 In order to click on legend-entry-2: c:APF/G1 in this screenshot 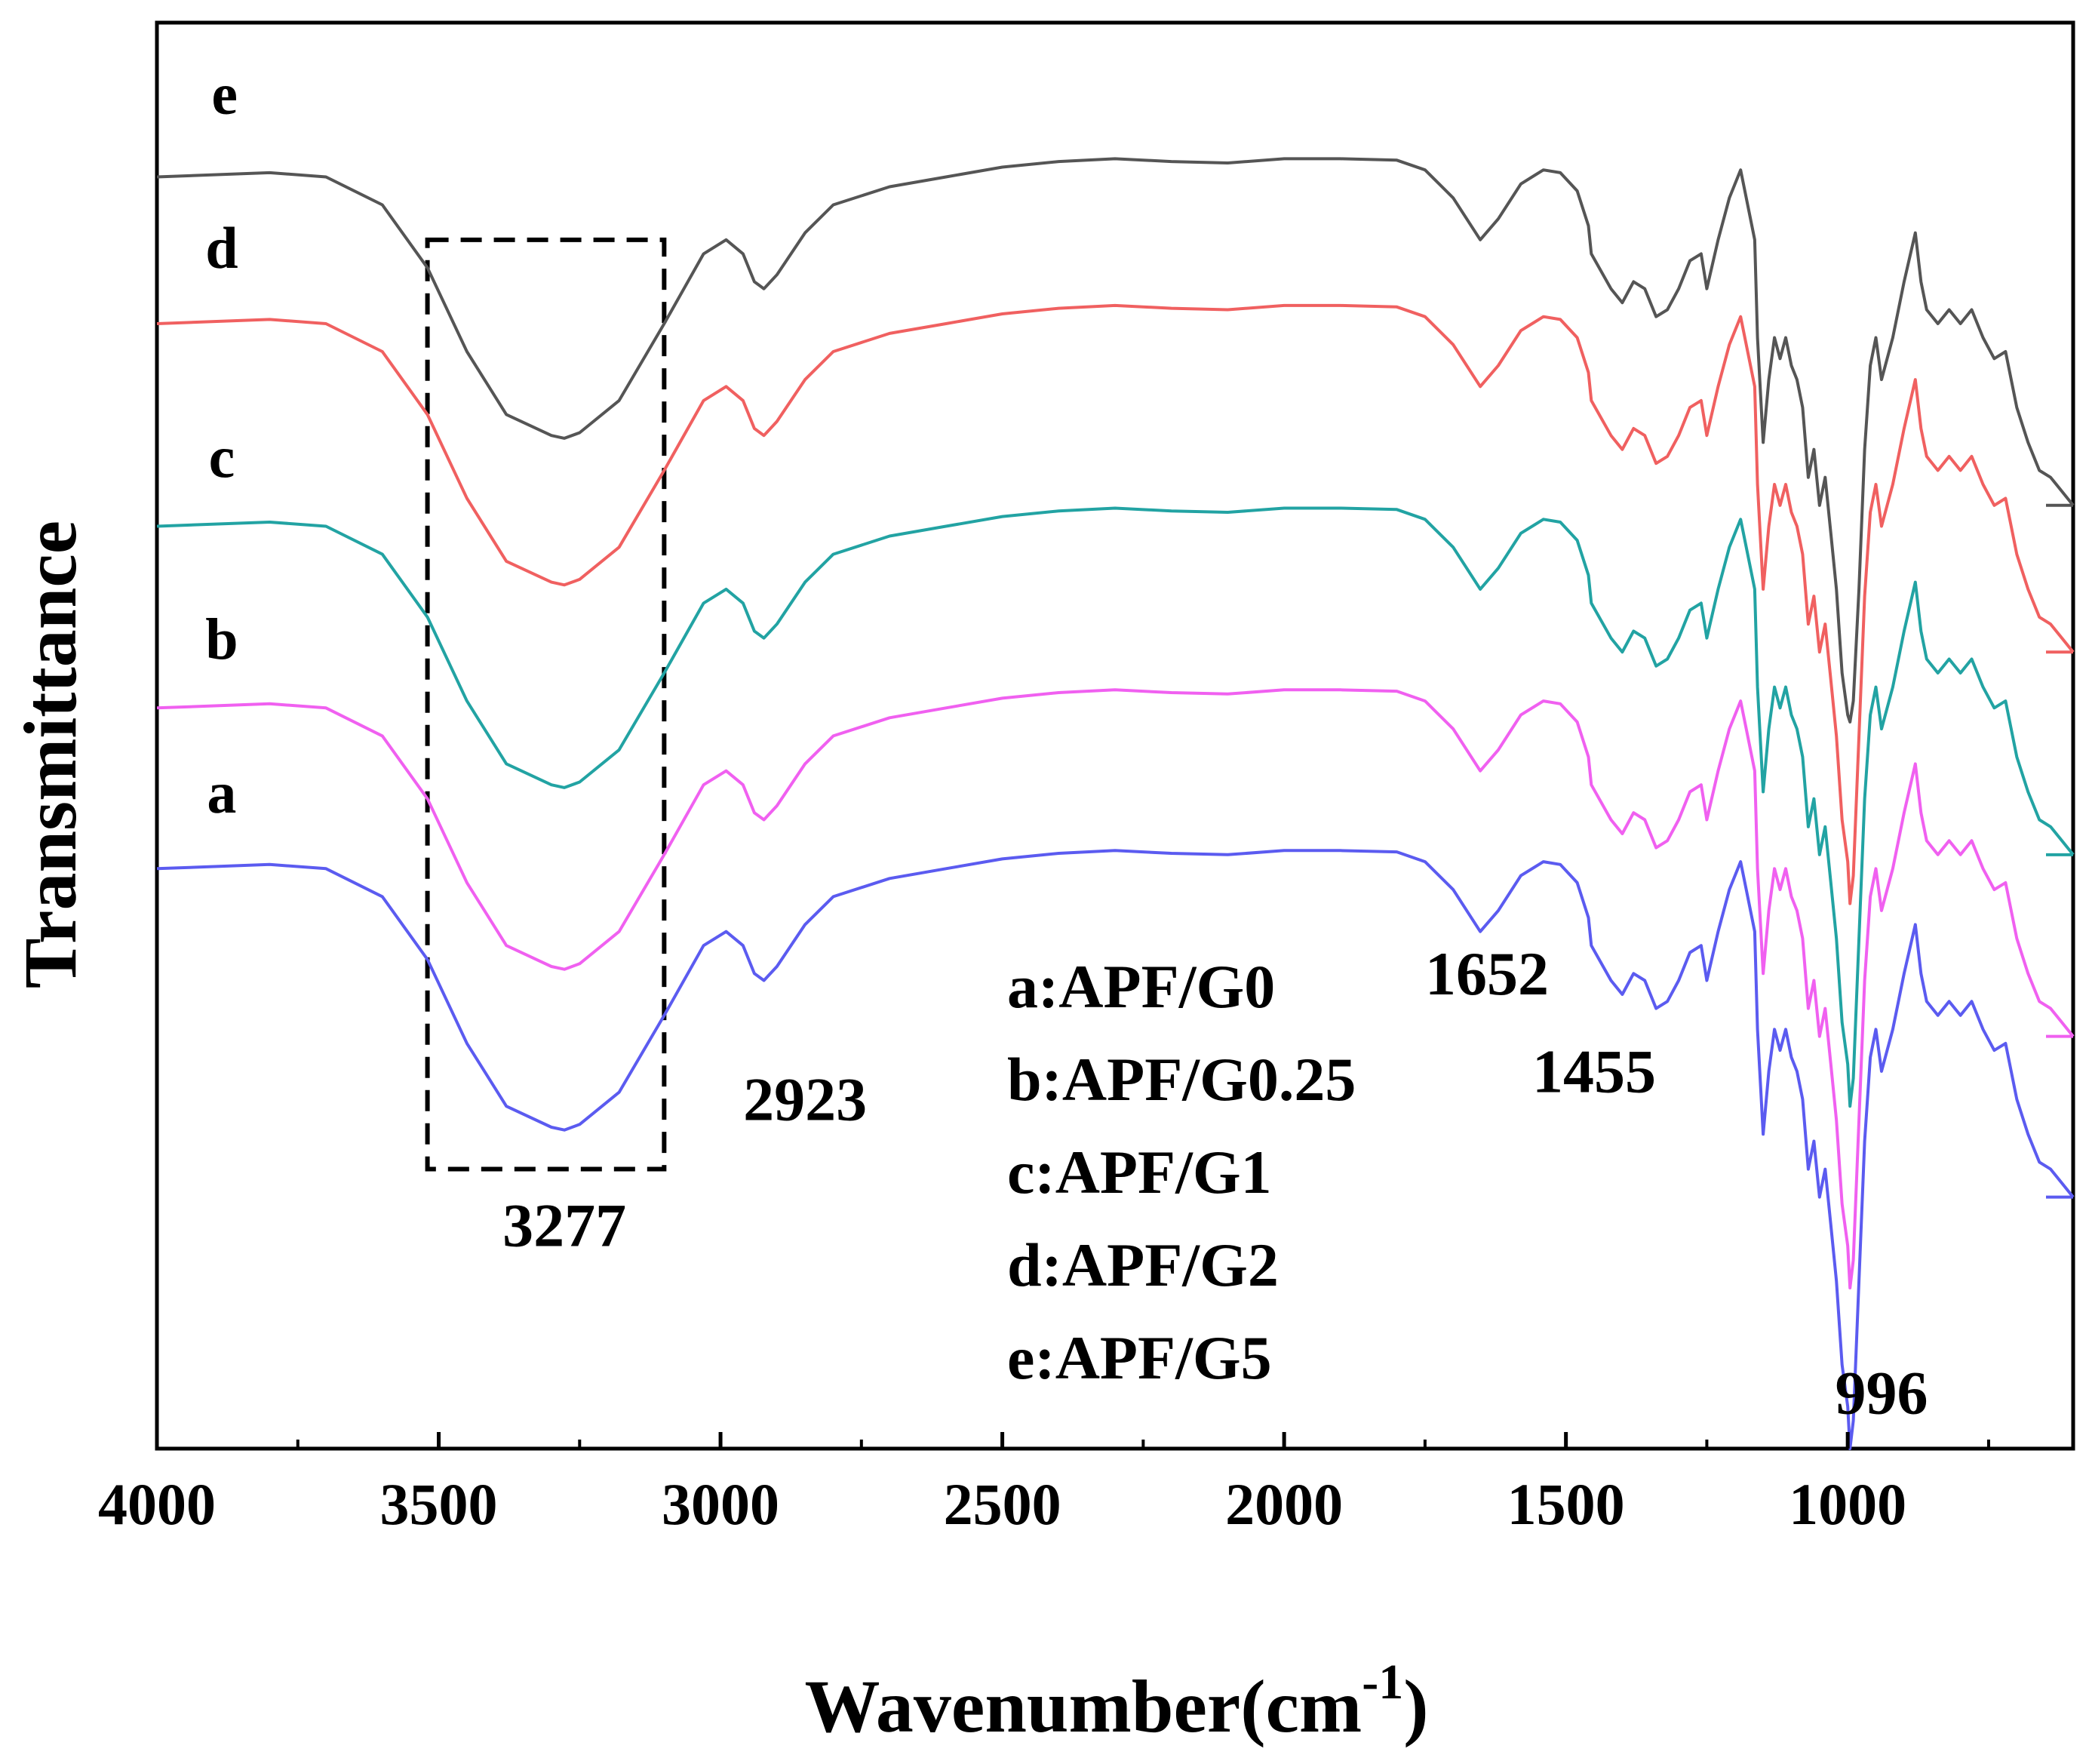, I will do `click(1139, 1172)`.